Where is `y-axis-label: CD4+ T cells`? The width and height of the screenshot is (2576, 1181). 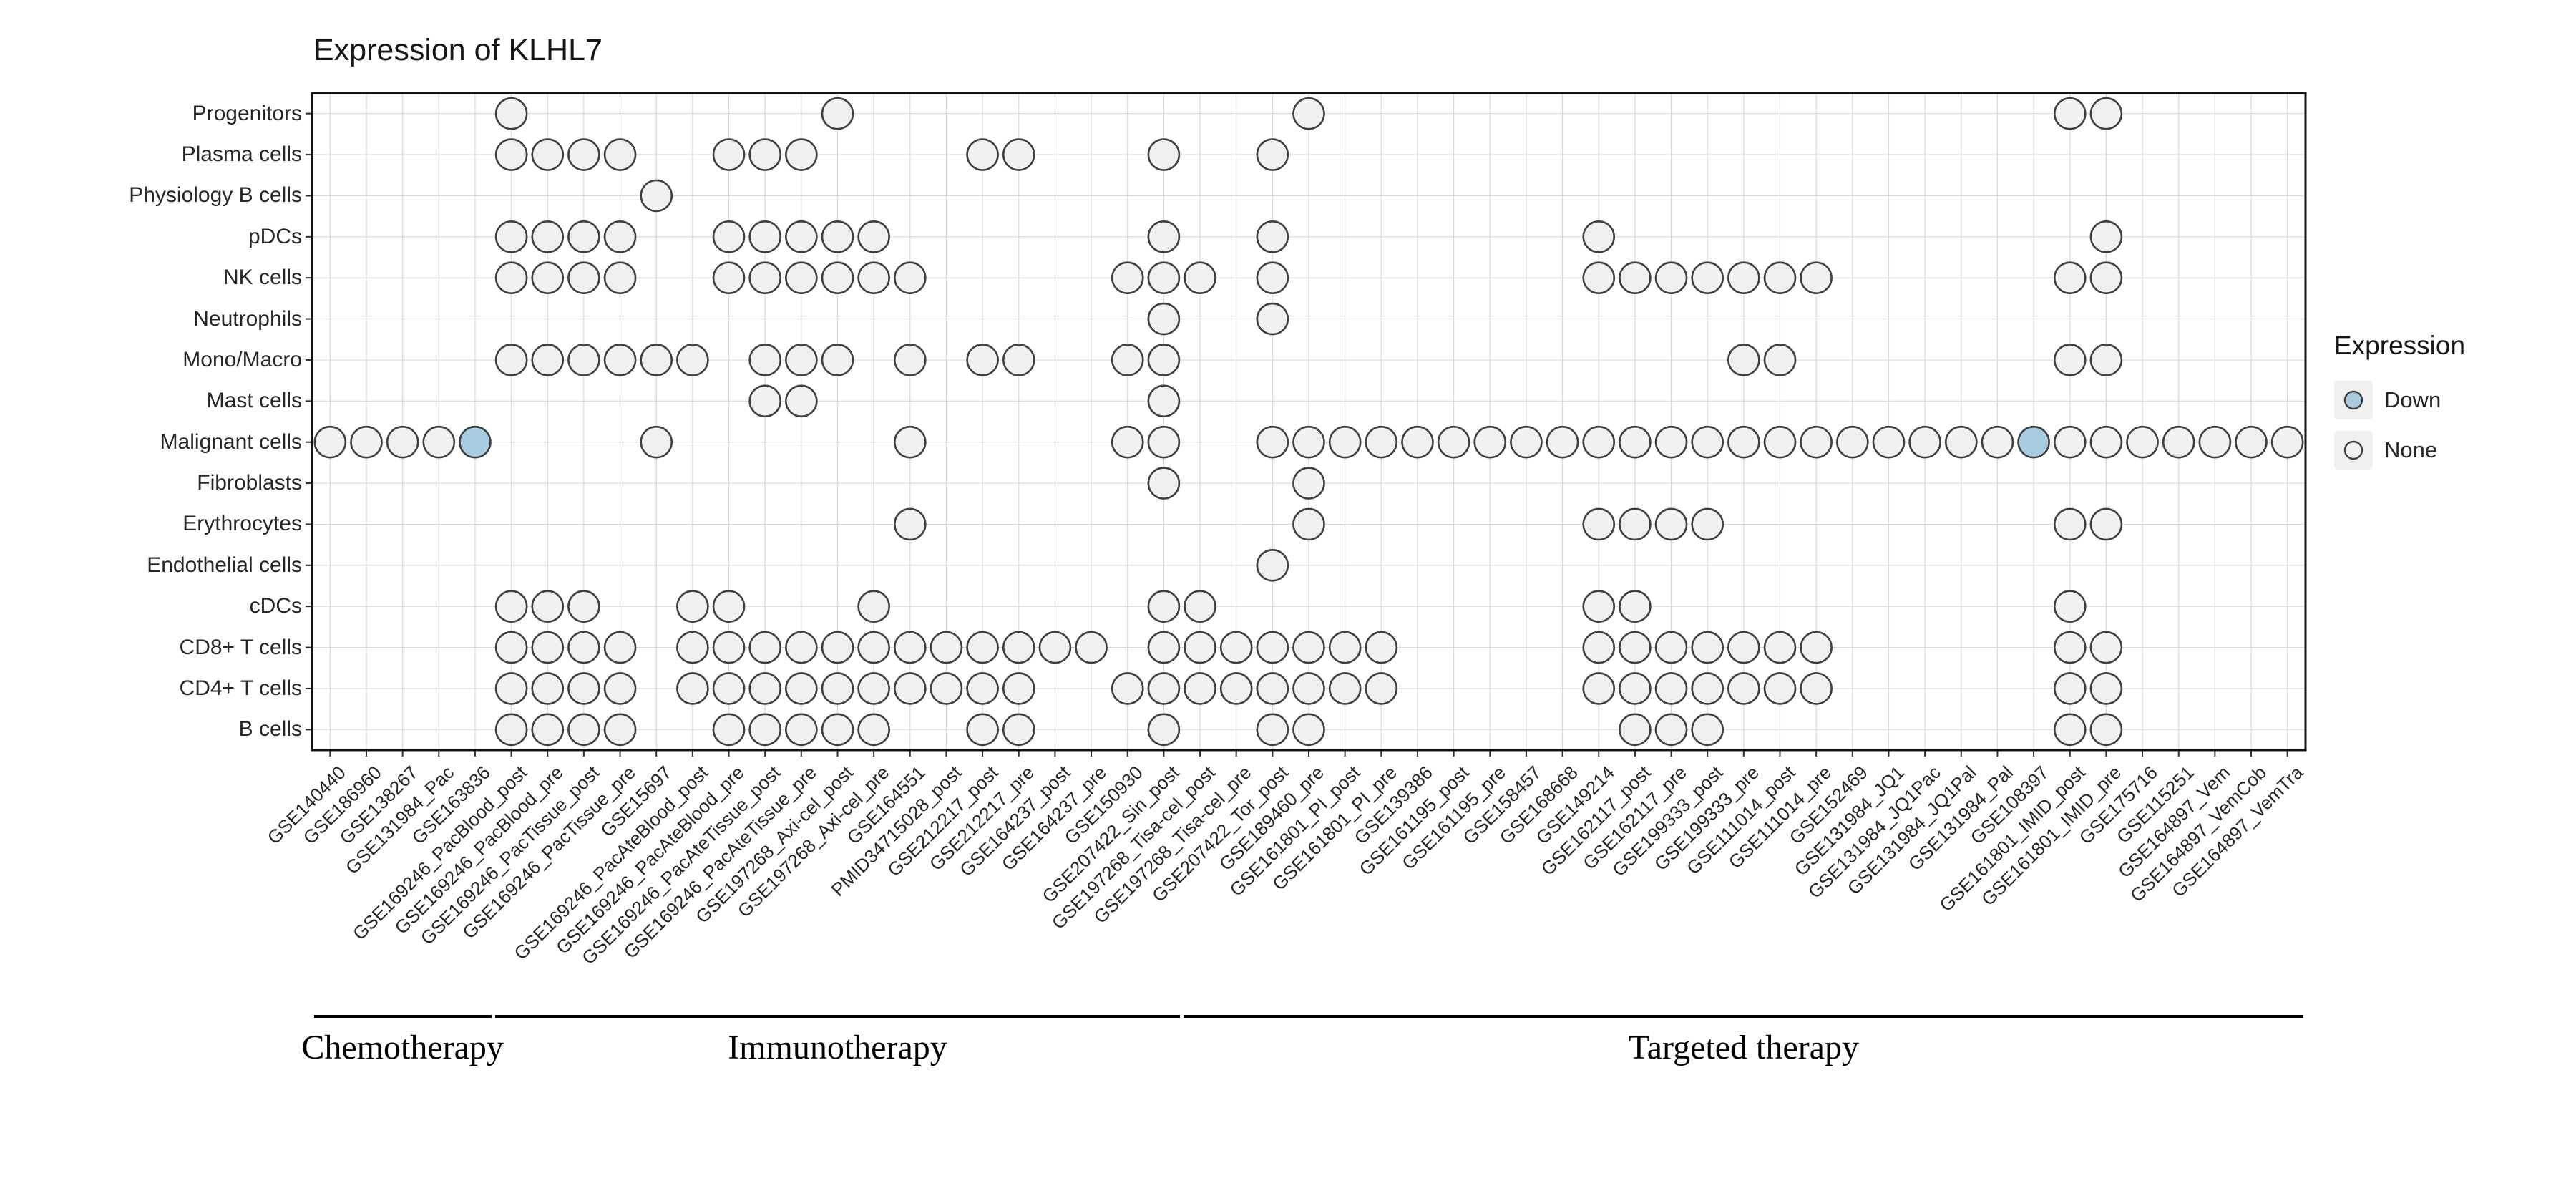 y-axis-label: CD4+ T cells is located at coordinates (240, 688).